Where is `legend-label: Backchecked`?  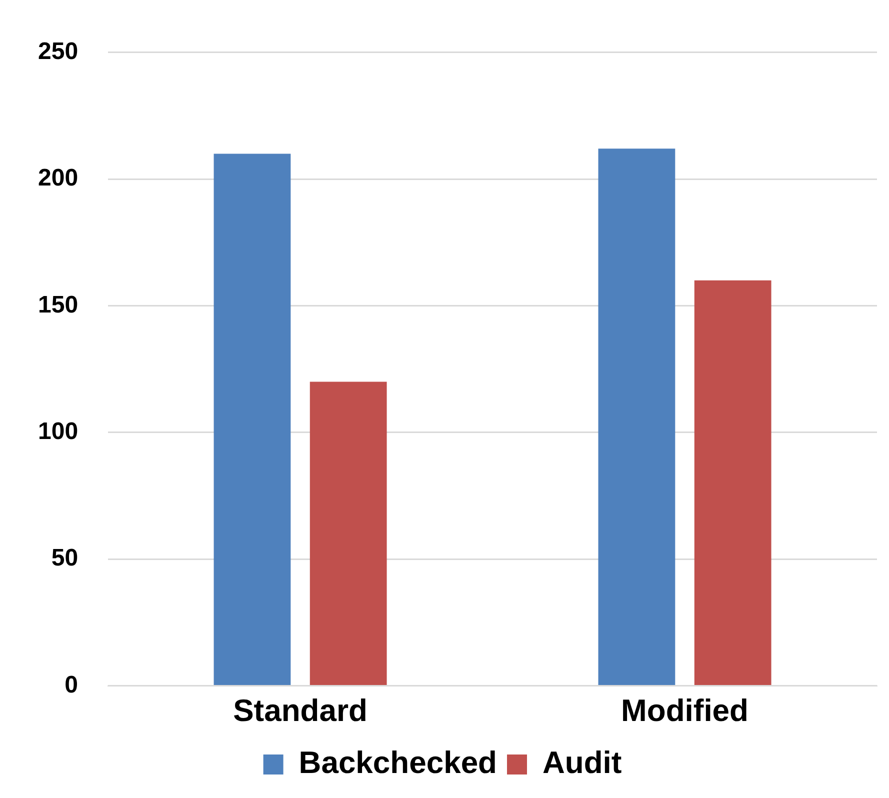 legend-label: Backchecked is located at coordinates (397, 762).